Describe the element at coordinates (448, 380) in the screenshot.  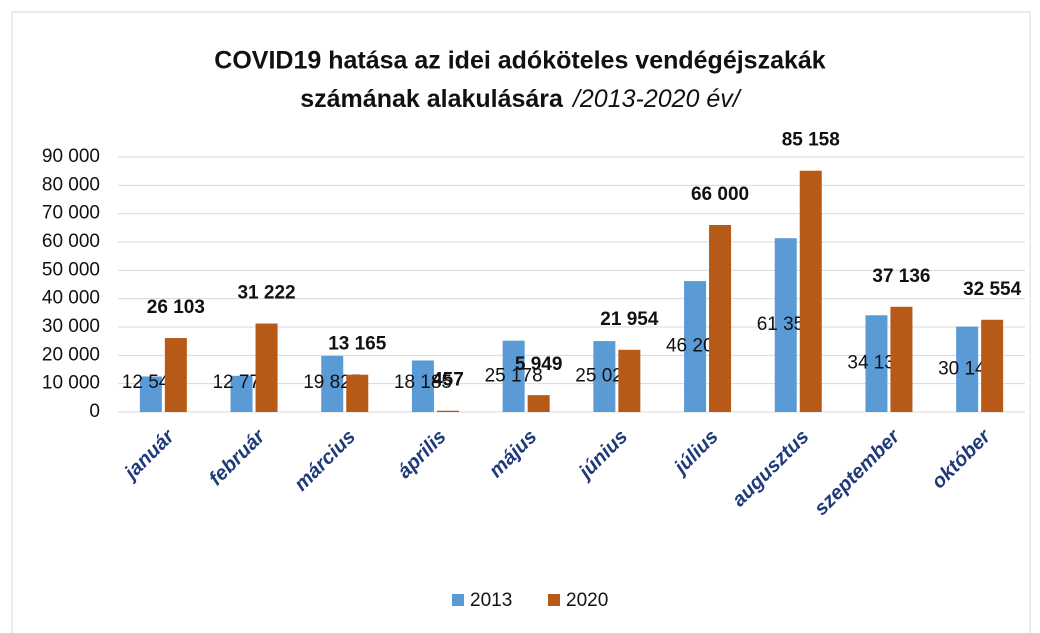
I see `value-label: 457` at that location.